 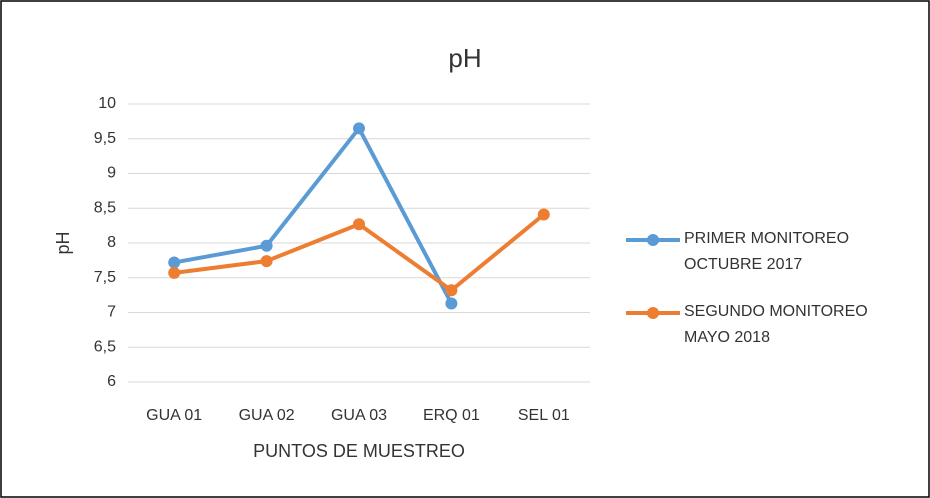 I want to click on chart-title: pH, so click(x=464, y=58).